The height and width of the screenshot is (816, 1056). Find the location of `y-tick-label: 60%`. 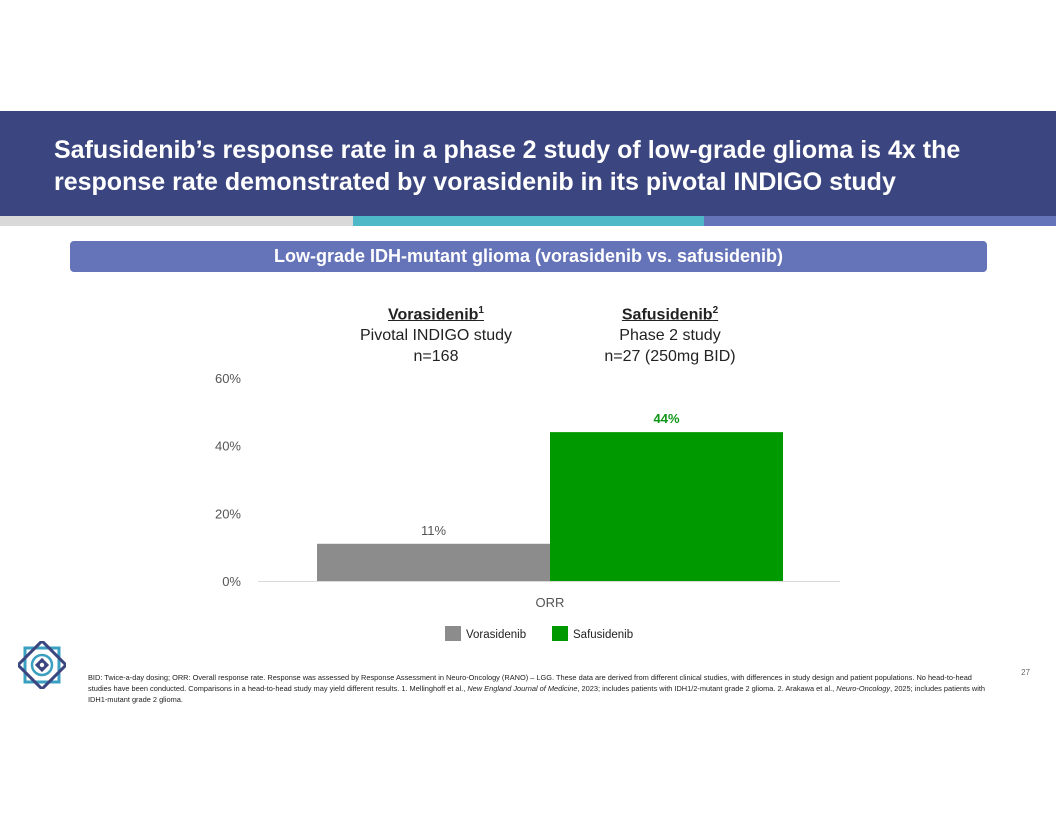

y-tick-label: 60% is located at coordinates (228, 378).